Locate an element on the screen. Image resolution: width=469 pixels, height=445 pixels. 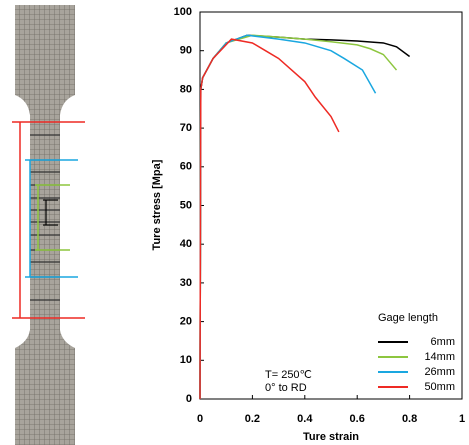
y-tick-label: 100 is located at coordinates (183, 12).